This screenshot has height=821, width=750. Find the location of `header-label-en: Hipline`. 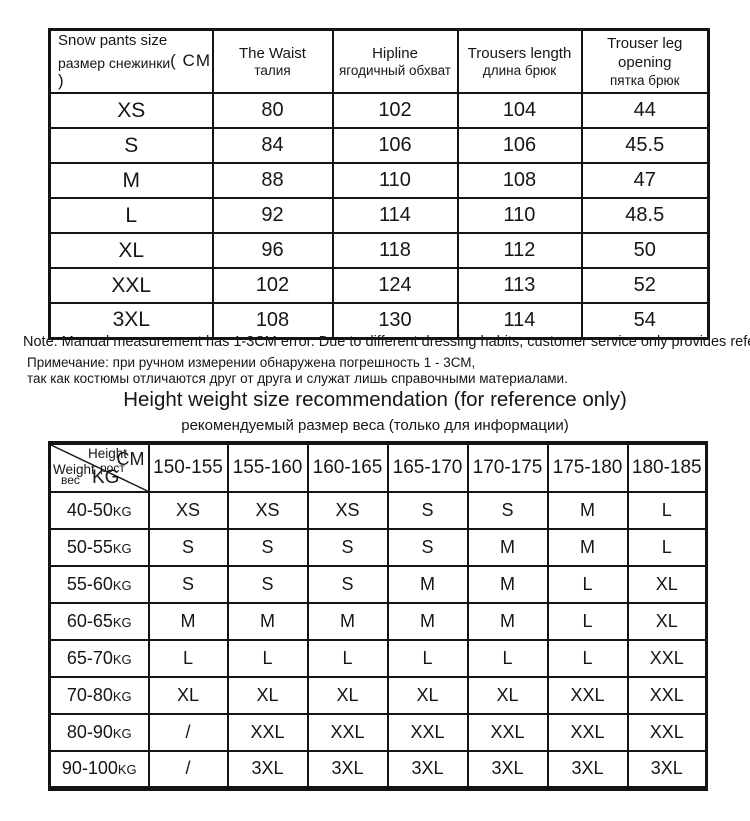

header-label-en: Hipline is located at coordinates (395, 53).